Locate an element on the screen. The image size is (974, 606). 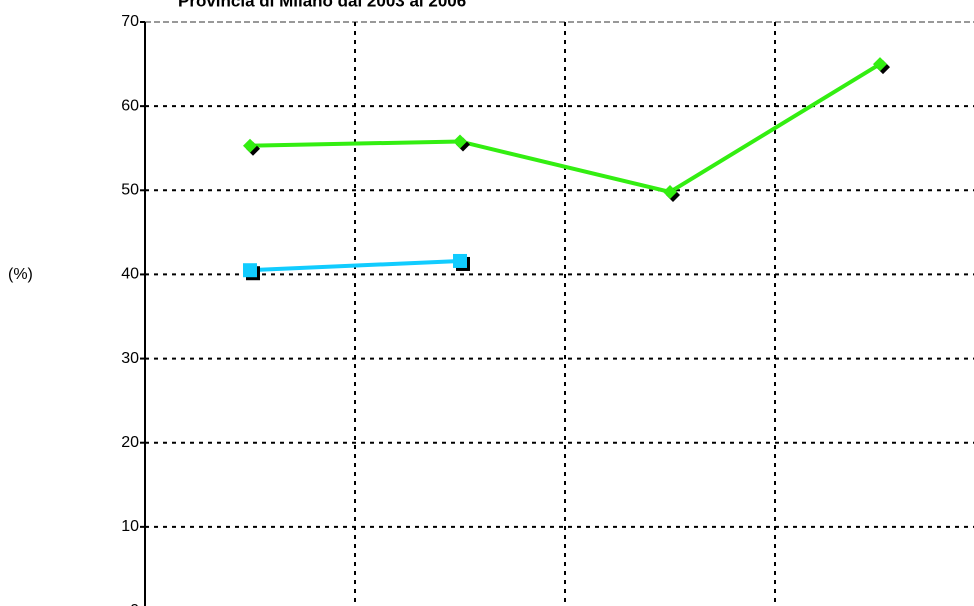
y-tick-label: 50 is located at coordinates (130, 190).